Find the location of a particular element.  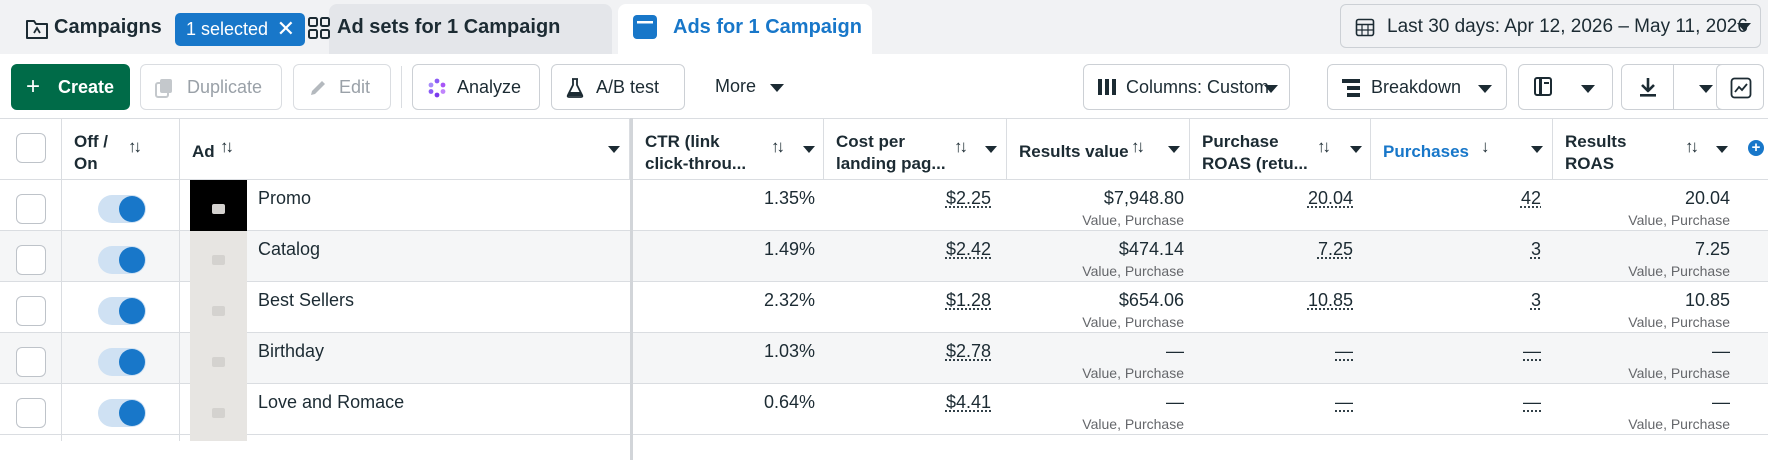

columns-button: Columns: Custom is located at coordinates (1186, 87).